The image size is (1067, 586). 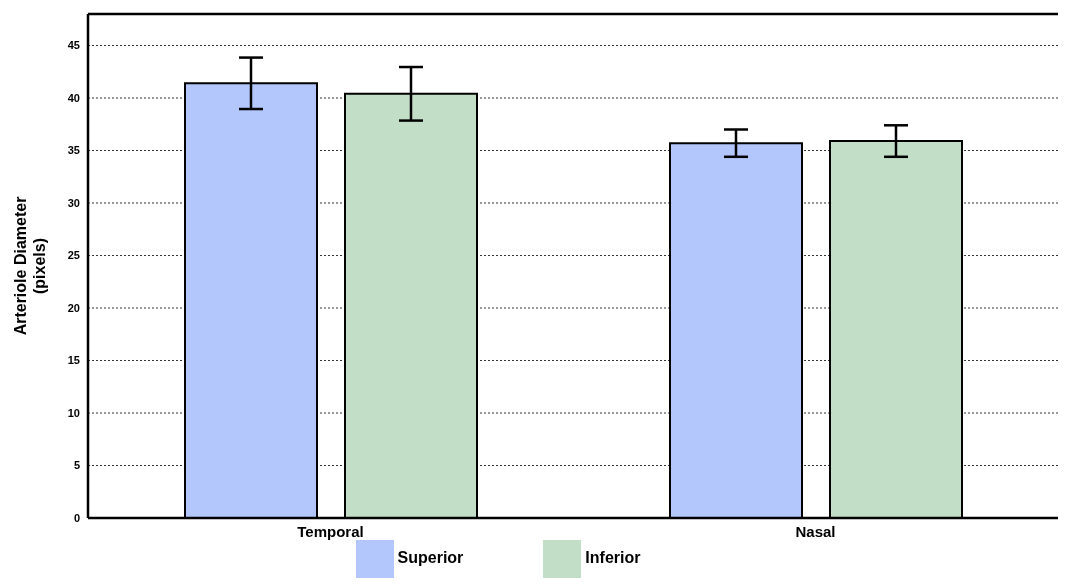 I want to click on x-tick-label: Temporal, so click(x=330, y=531).